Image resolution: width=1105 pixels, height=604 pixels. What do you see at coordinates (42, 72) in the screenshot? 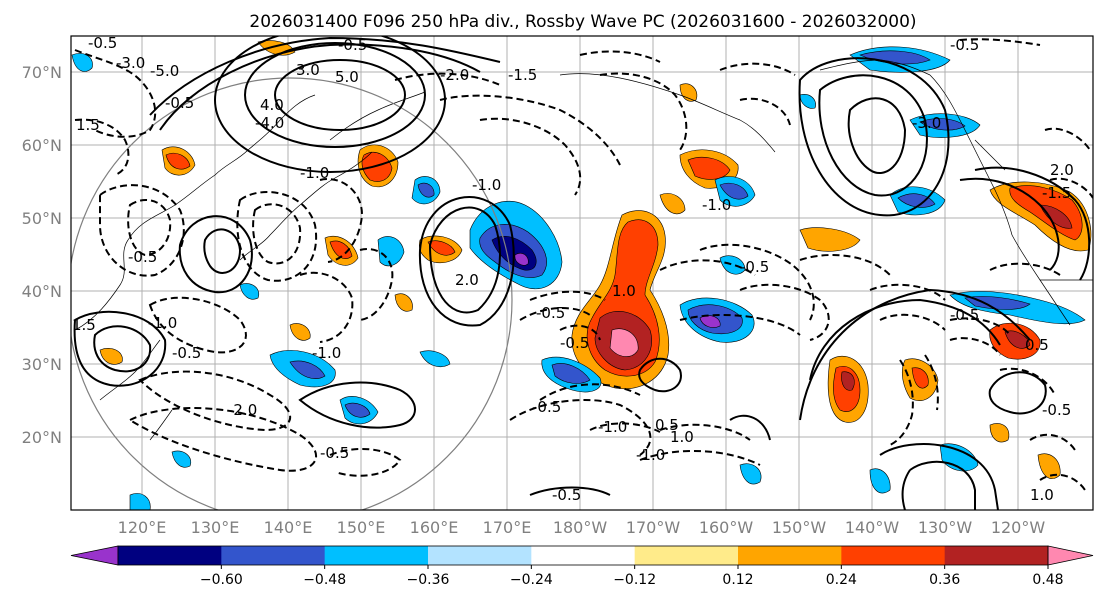
I see `lat-label: 70°N` at bounding box center [42, 72].